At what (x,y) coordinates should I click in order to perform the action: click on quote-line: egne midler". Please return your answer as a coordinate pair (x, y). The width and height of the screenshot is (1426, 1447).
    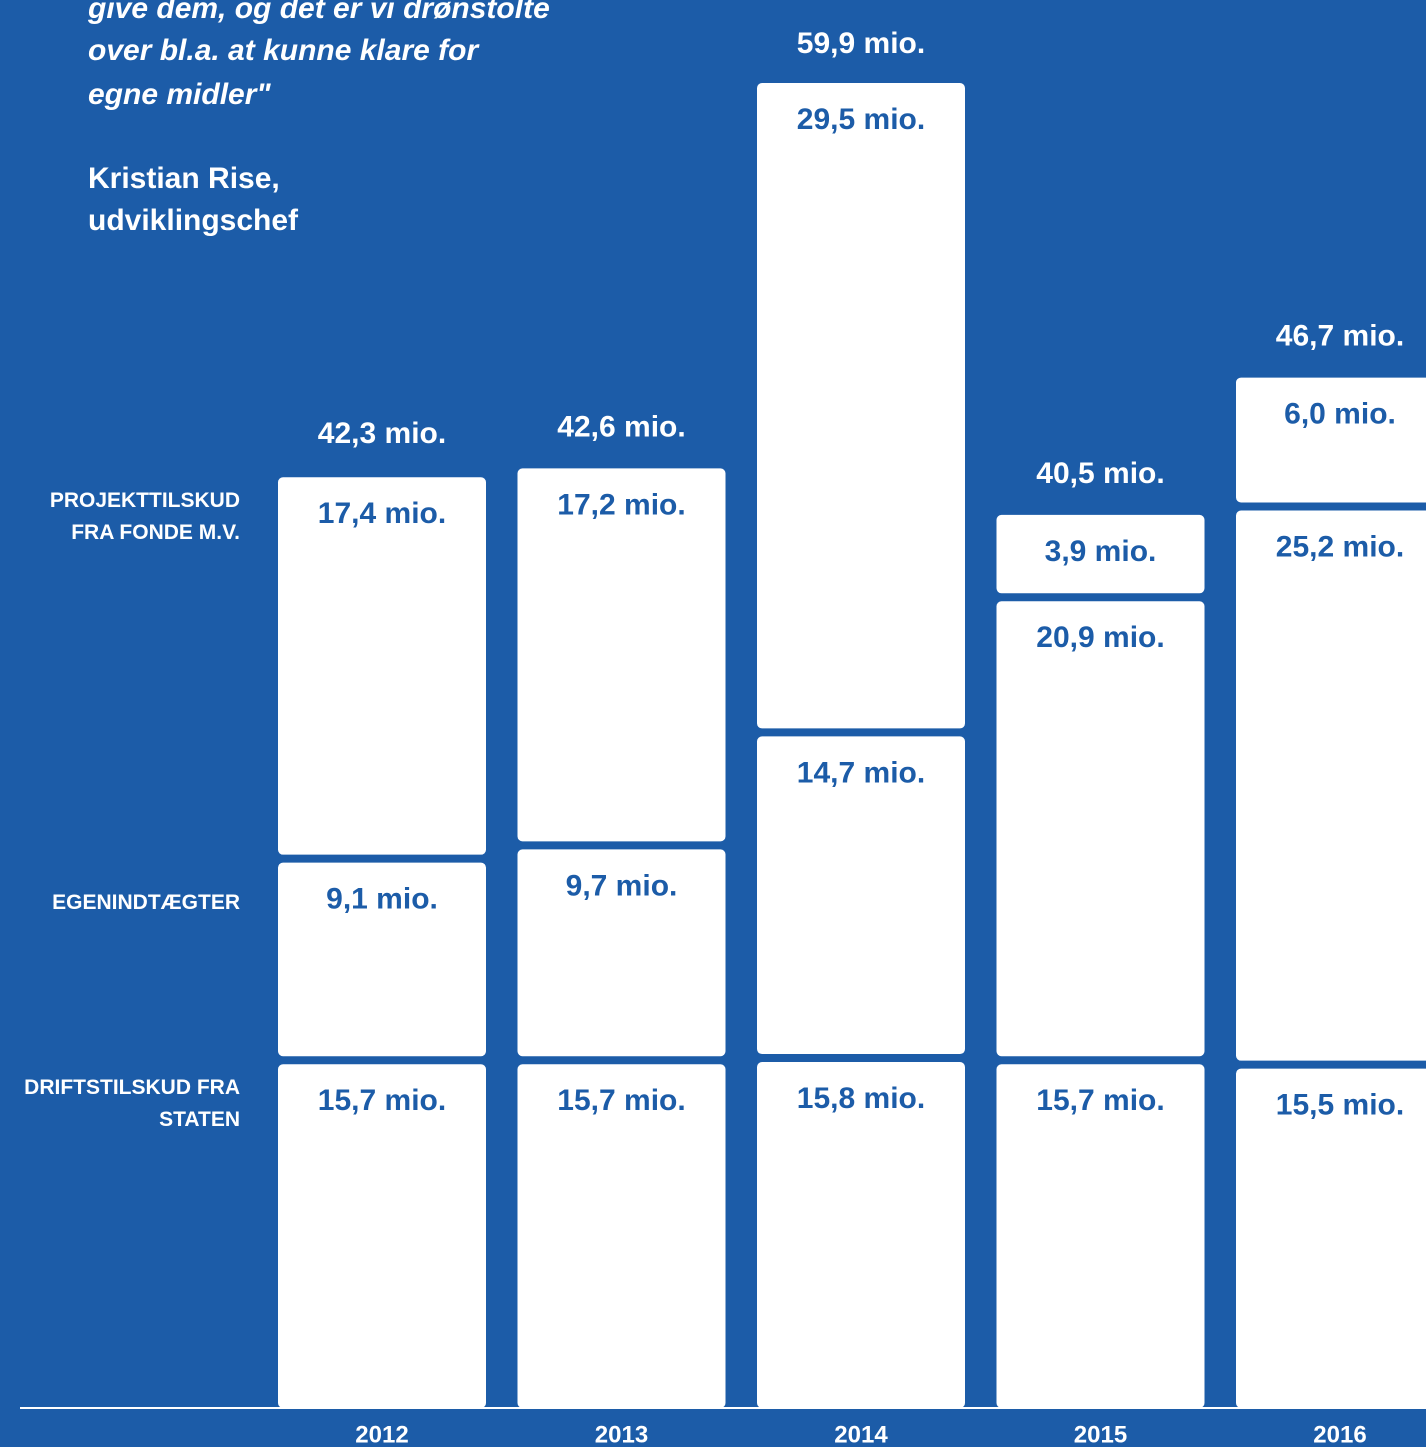
    Looking at the image, I should click on (179, 94).